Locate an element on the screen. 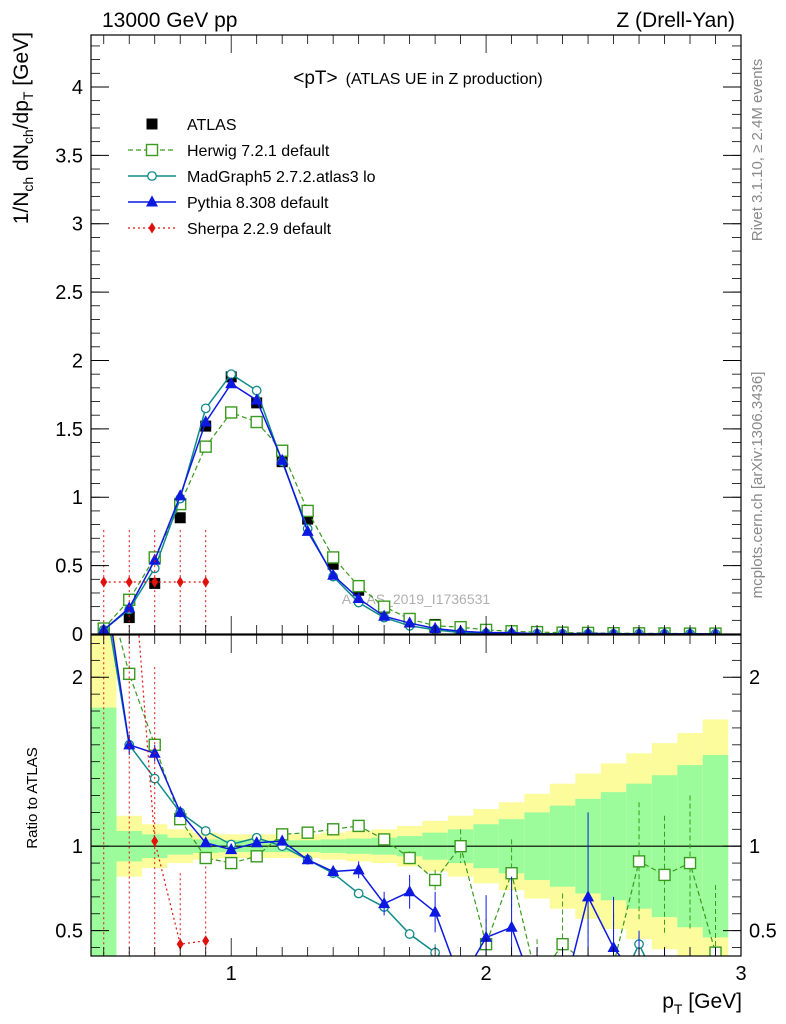 This screenshot has height=1024, width=786. y-tick-label: 2 is located at coordinates (77, 361).